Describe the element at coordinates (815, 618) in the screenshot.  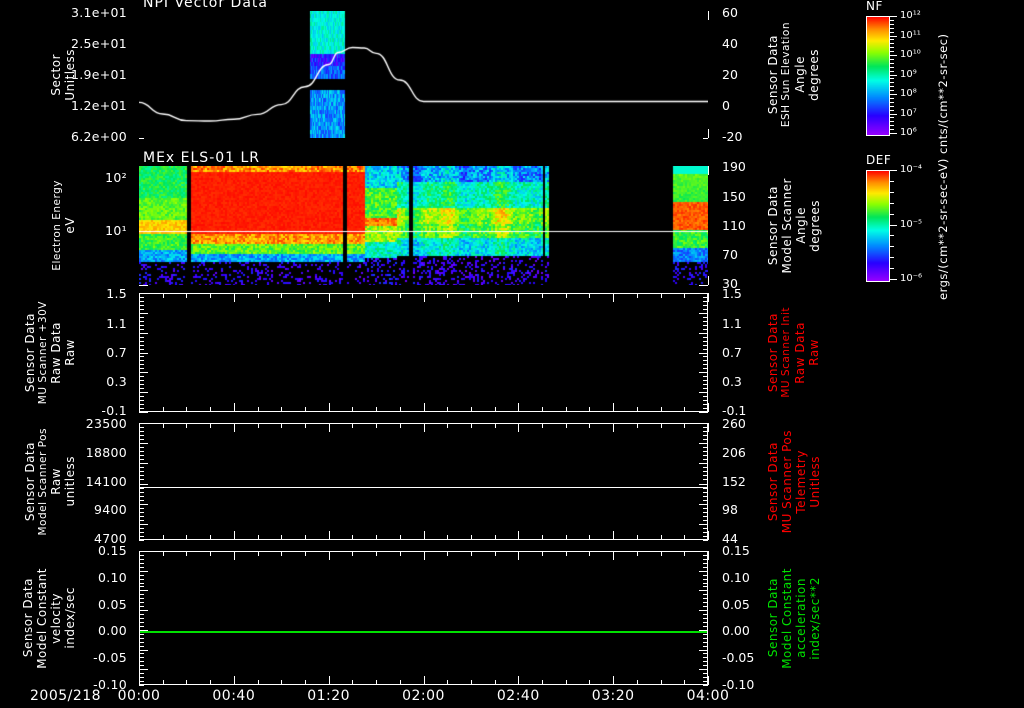
I see `panel-model-constant-velocity-right-label-line-3: index/sec**2` at that location.